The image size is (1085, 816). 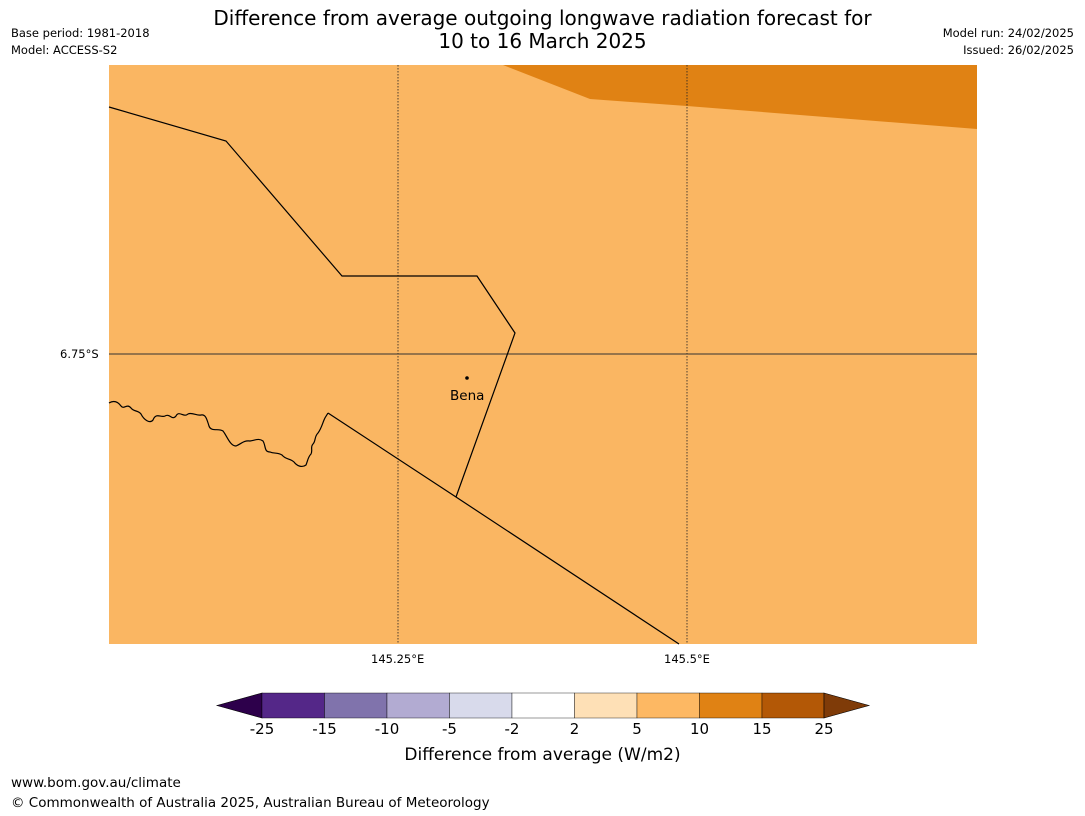 I want to click on model-run: Model run: 24/02/2025, so click(x=1008, y=33).